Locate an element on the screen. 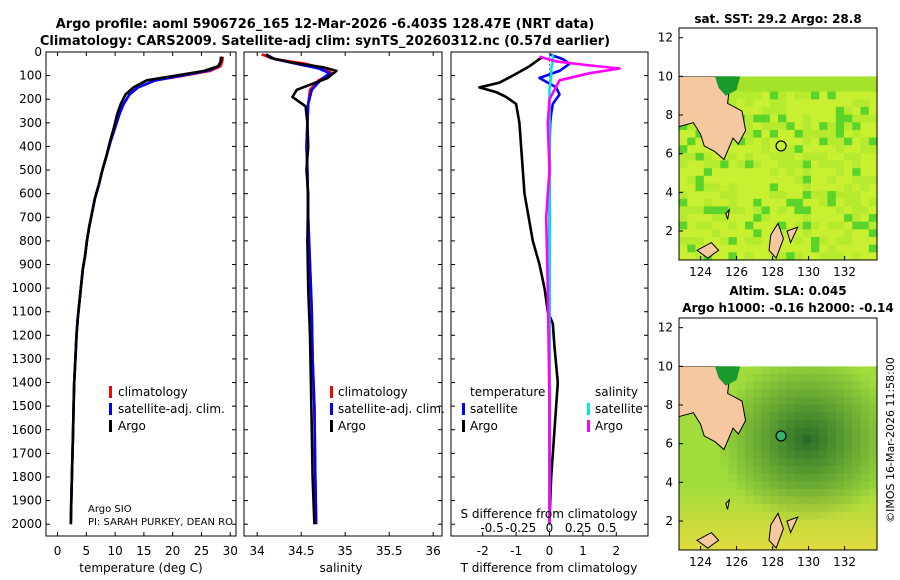 This screenshot has width=900, height=580. legend-label-sal-satellite: satellite is located at coordinates (619, 409).